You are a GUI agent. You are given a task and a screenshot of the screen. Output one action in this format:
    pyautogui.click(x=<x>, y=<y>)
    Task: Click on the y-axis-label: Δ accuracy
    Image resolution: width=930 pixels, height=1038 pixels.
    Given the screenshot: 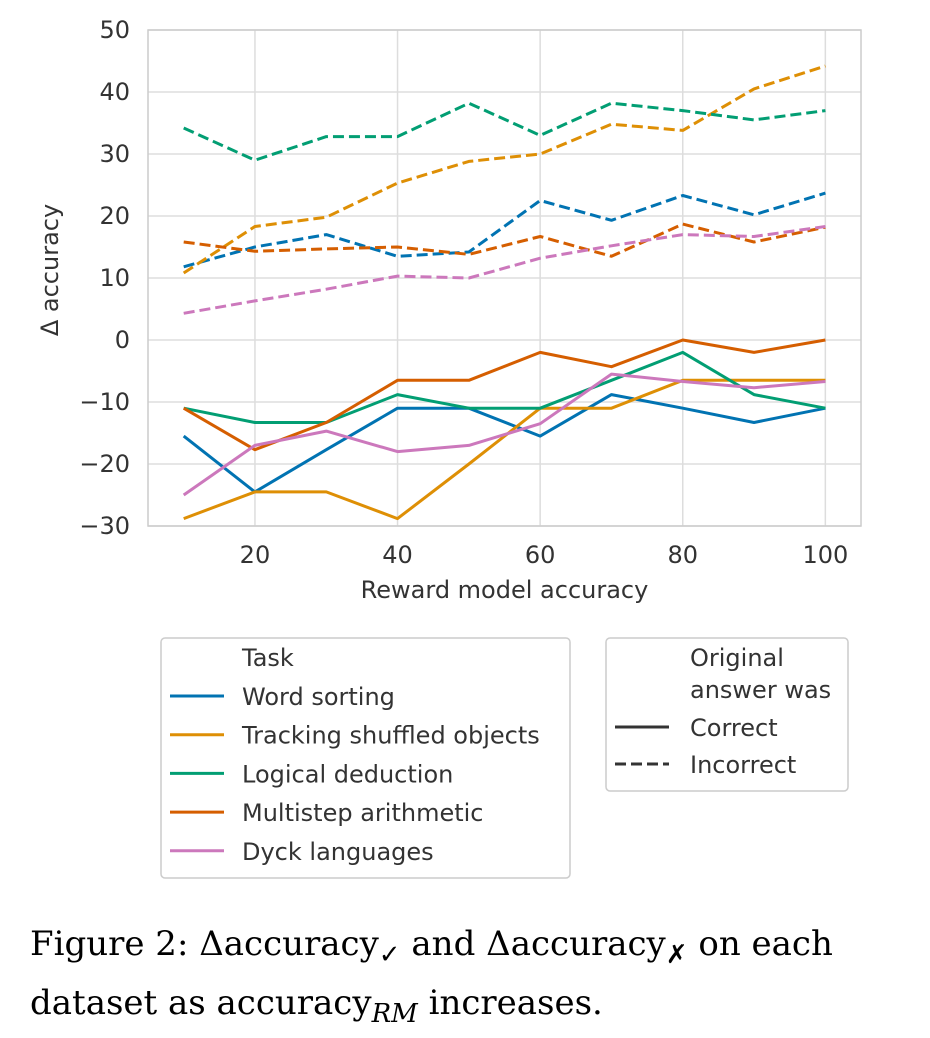 What is the action you would take?
    pyautogui.click(x=50, y=270)
    